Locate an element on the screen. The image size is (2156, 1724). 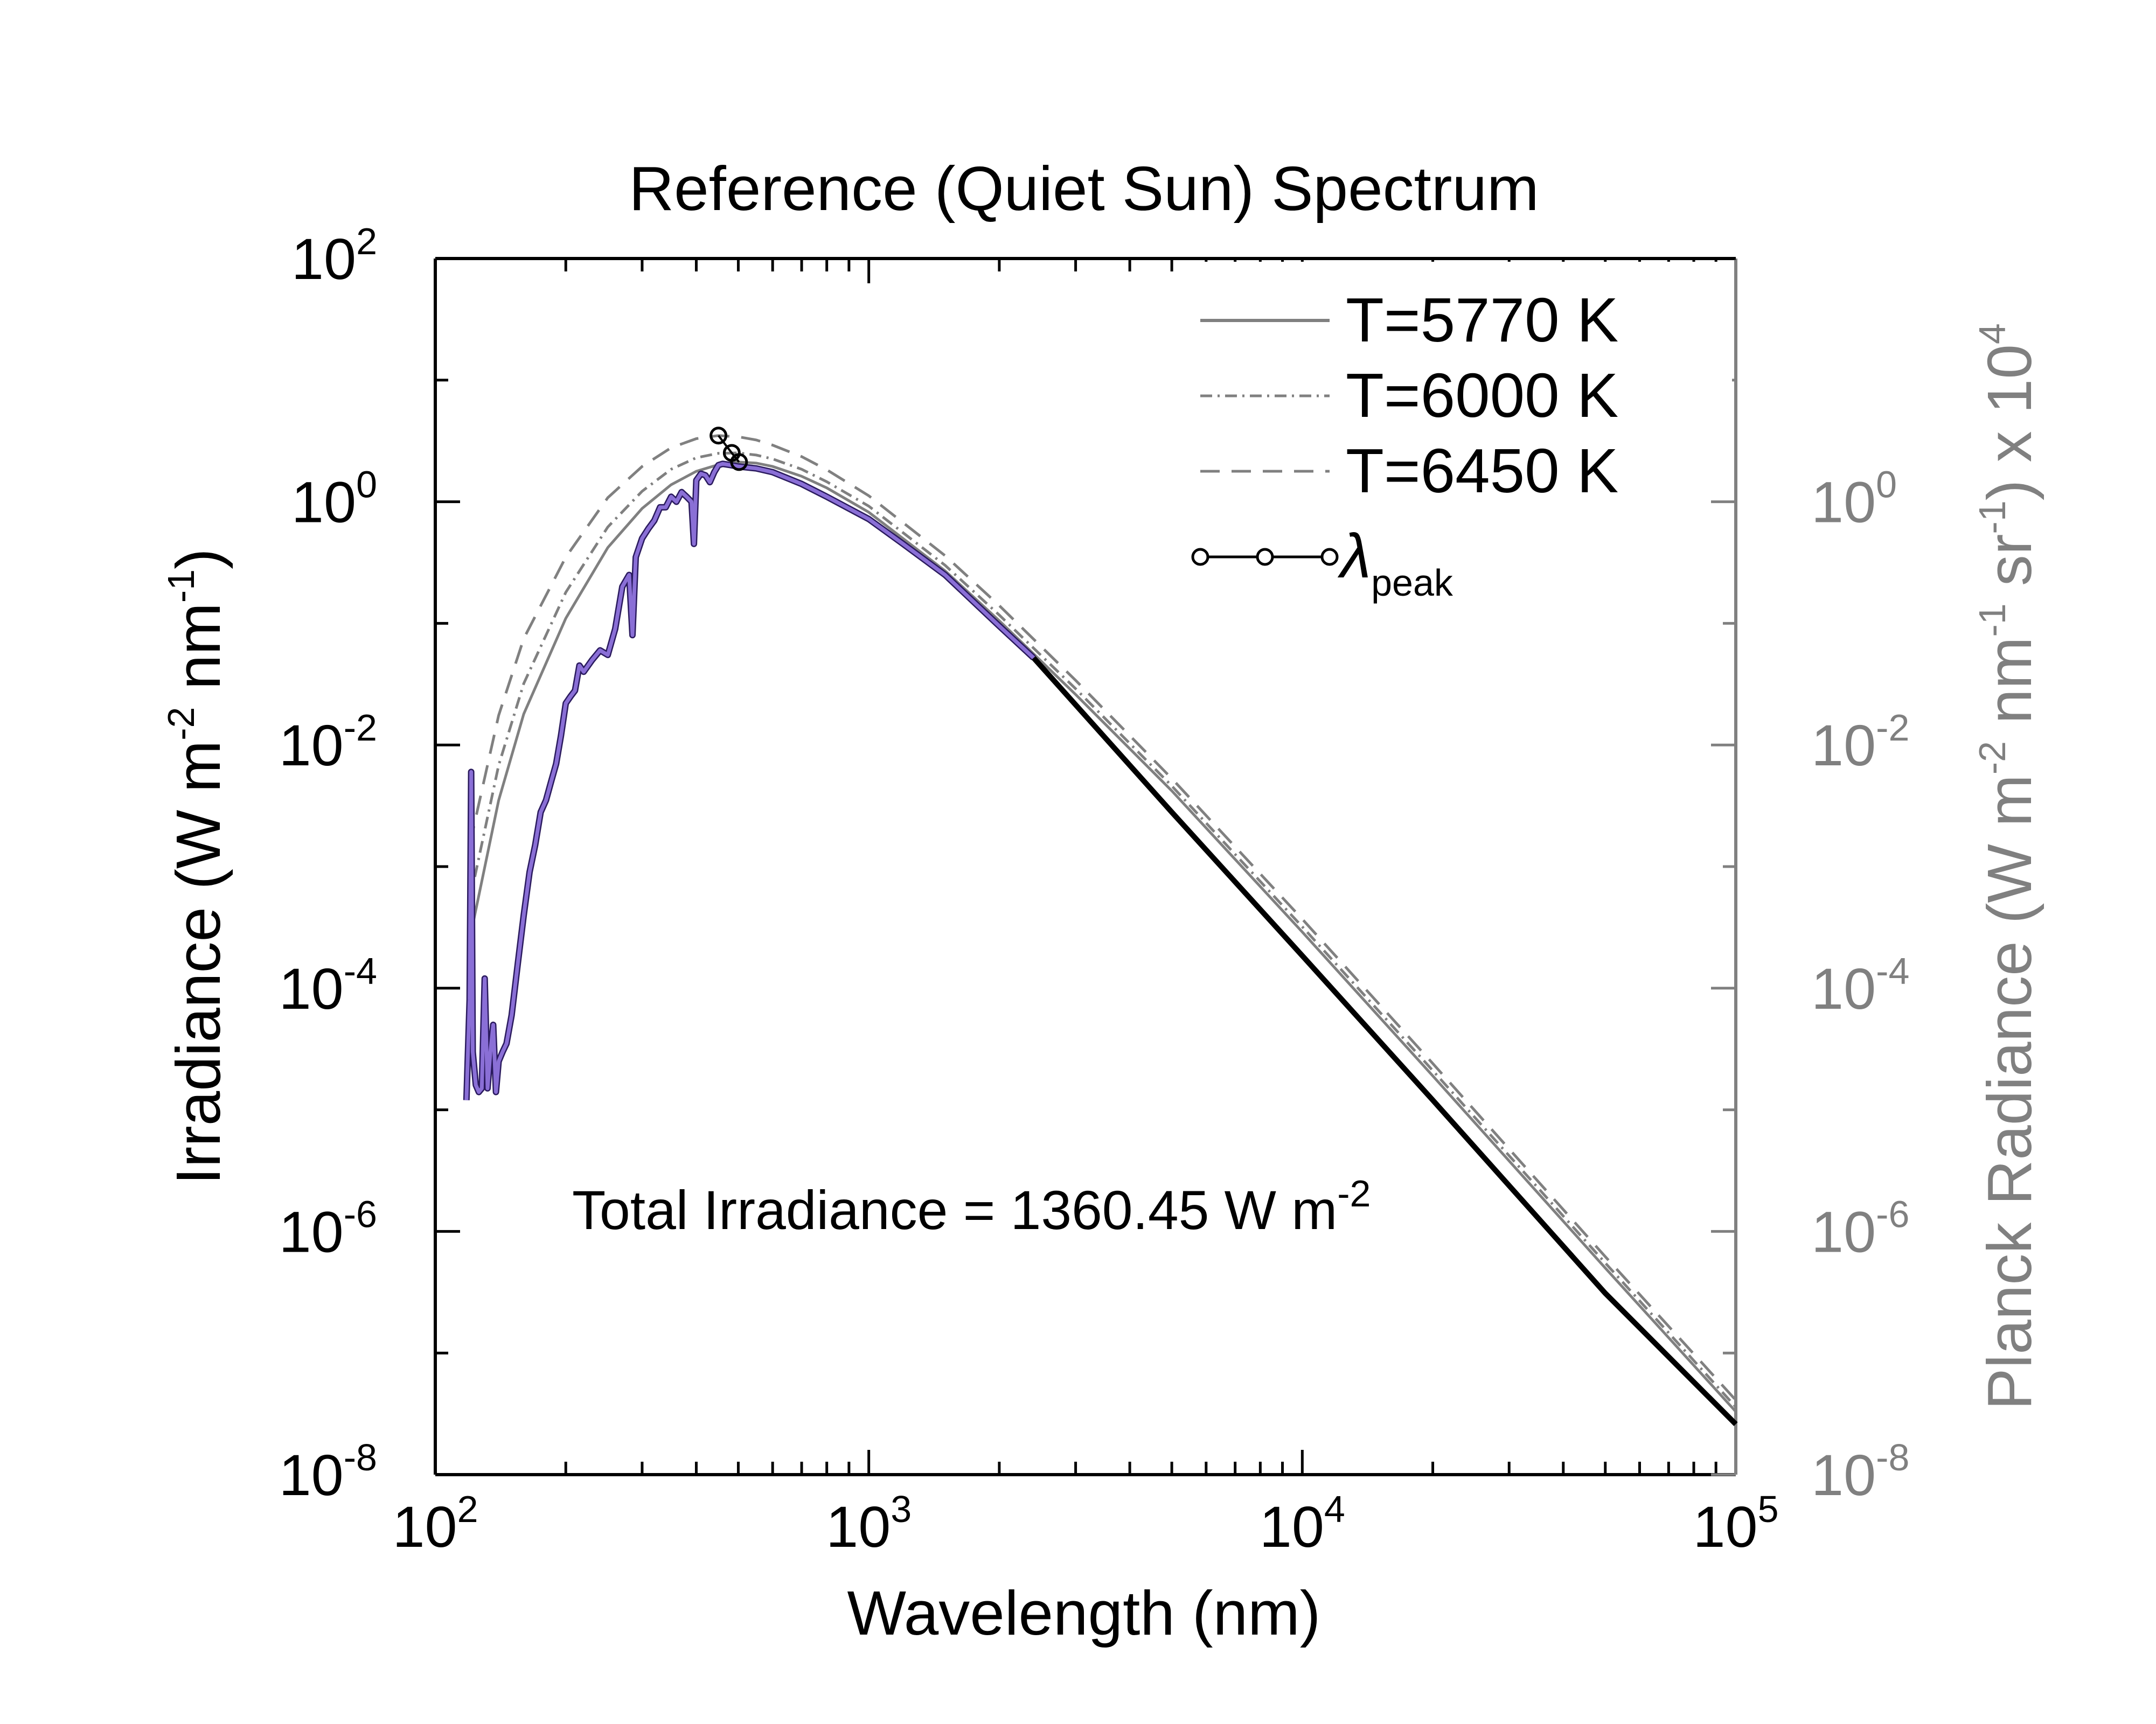
y-axis-label-exp1: -2 is located at coordinates (181, 723).